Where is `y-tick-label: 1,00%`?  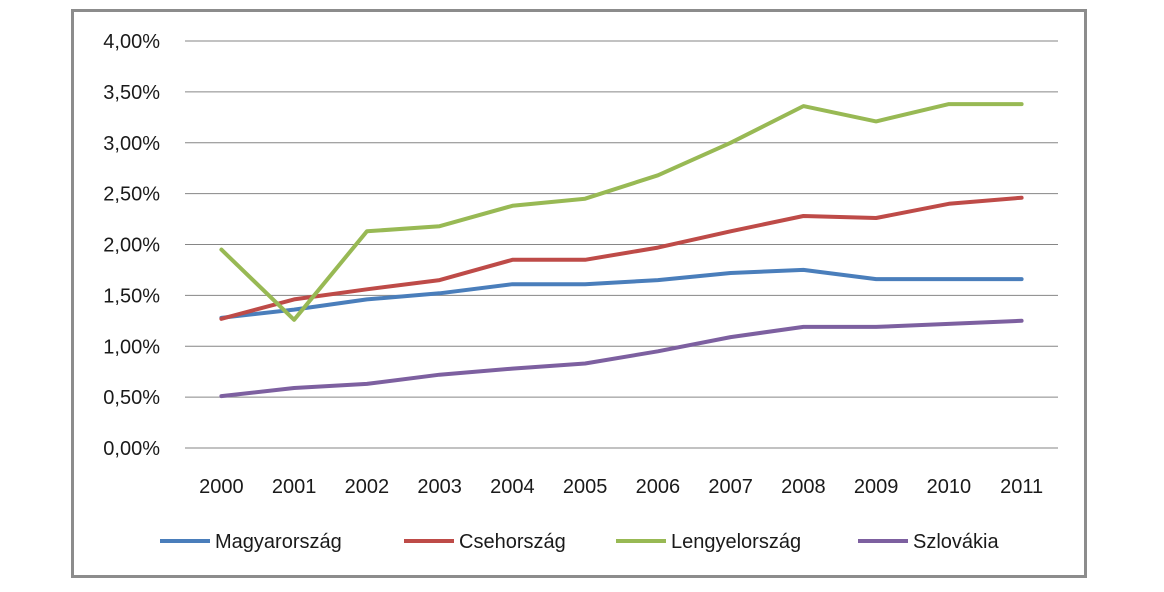
y-tick-label: 1,00% is located at coordinates (131, 347).